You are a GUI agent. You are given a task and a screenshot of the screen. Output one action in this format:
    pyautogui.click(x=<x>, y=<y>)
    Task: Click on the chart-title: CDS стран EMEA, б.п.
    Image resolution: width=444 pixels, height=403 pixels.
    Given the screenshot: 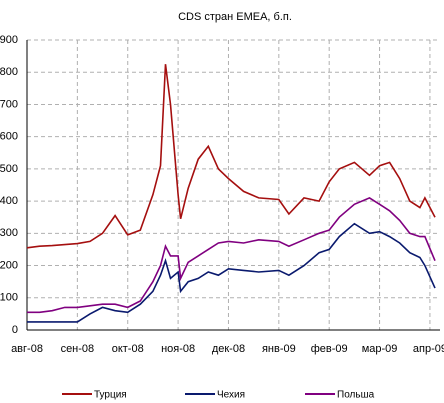 What is the action you would take?
    pyautogui.click(x=235, y=17)
    